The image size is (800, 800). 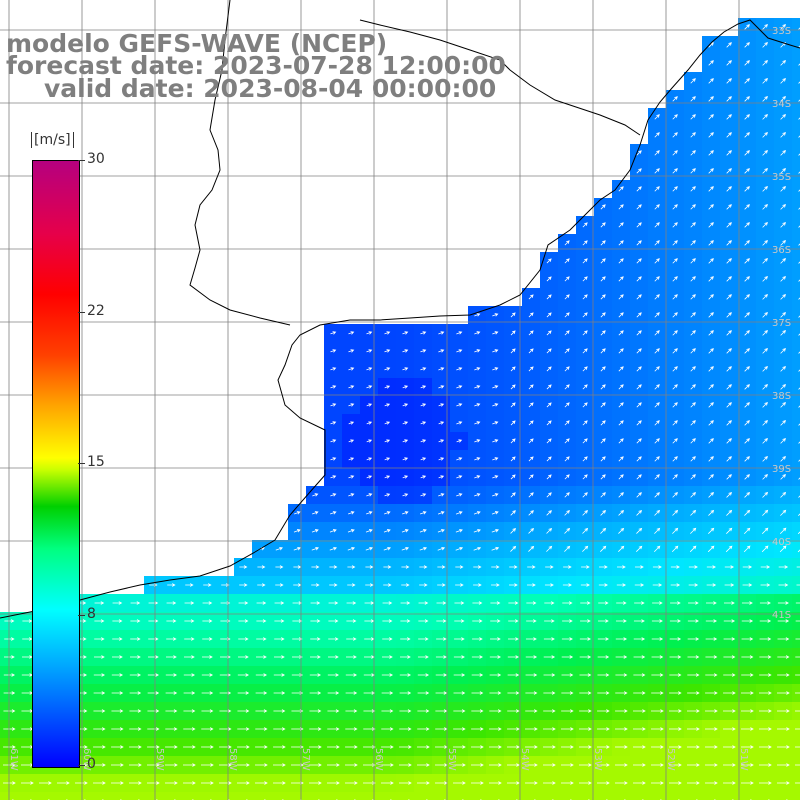 I want to click on latitude-label: 34S, so click(x=781, y=104).